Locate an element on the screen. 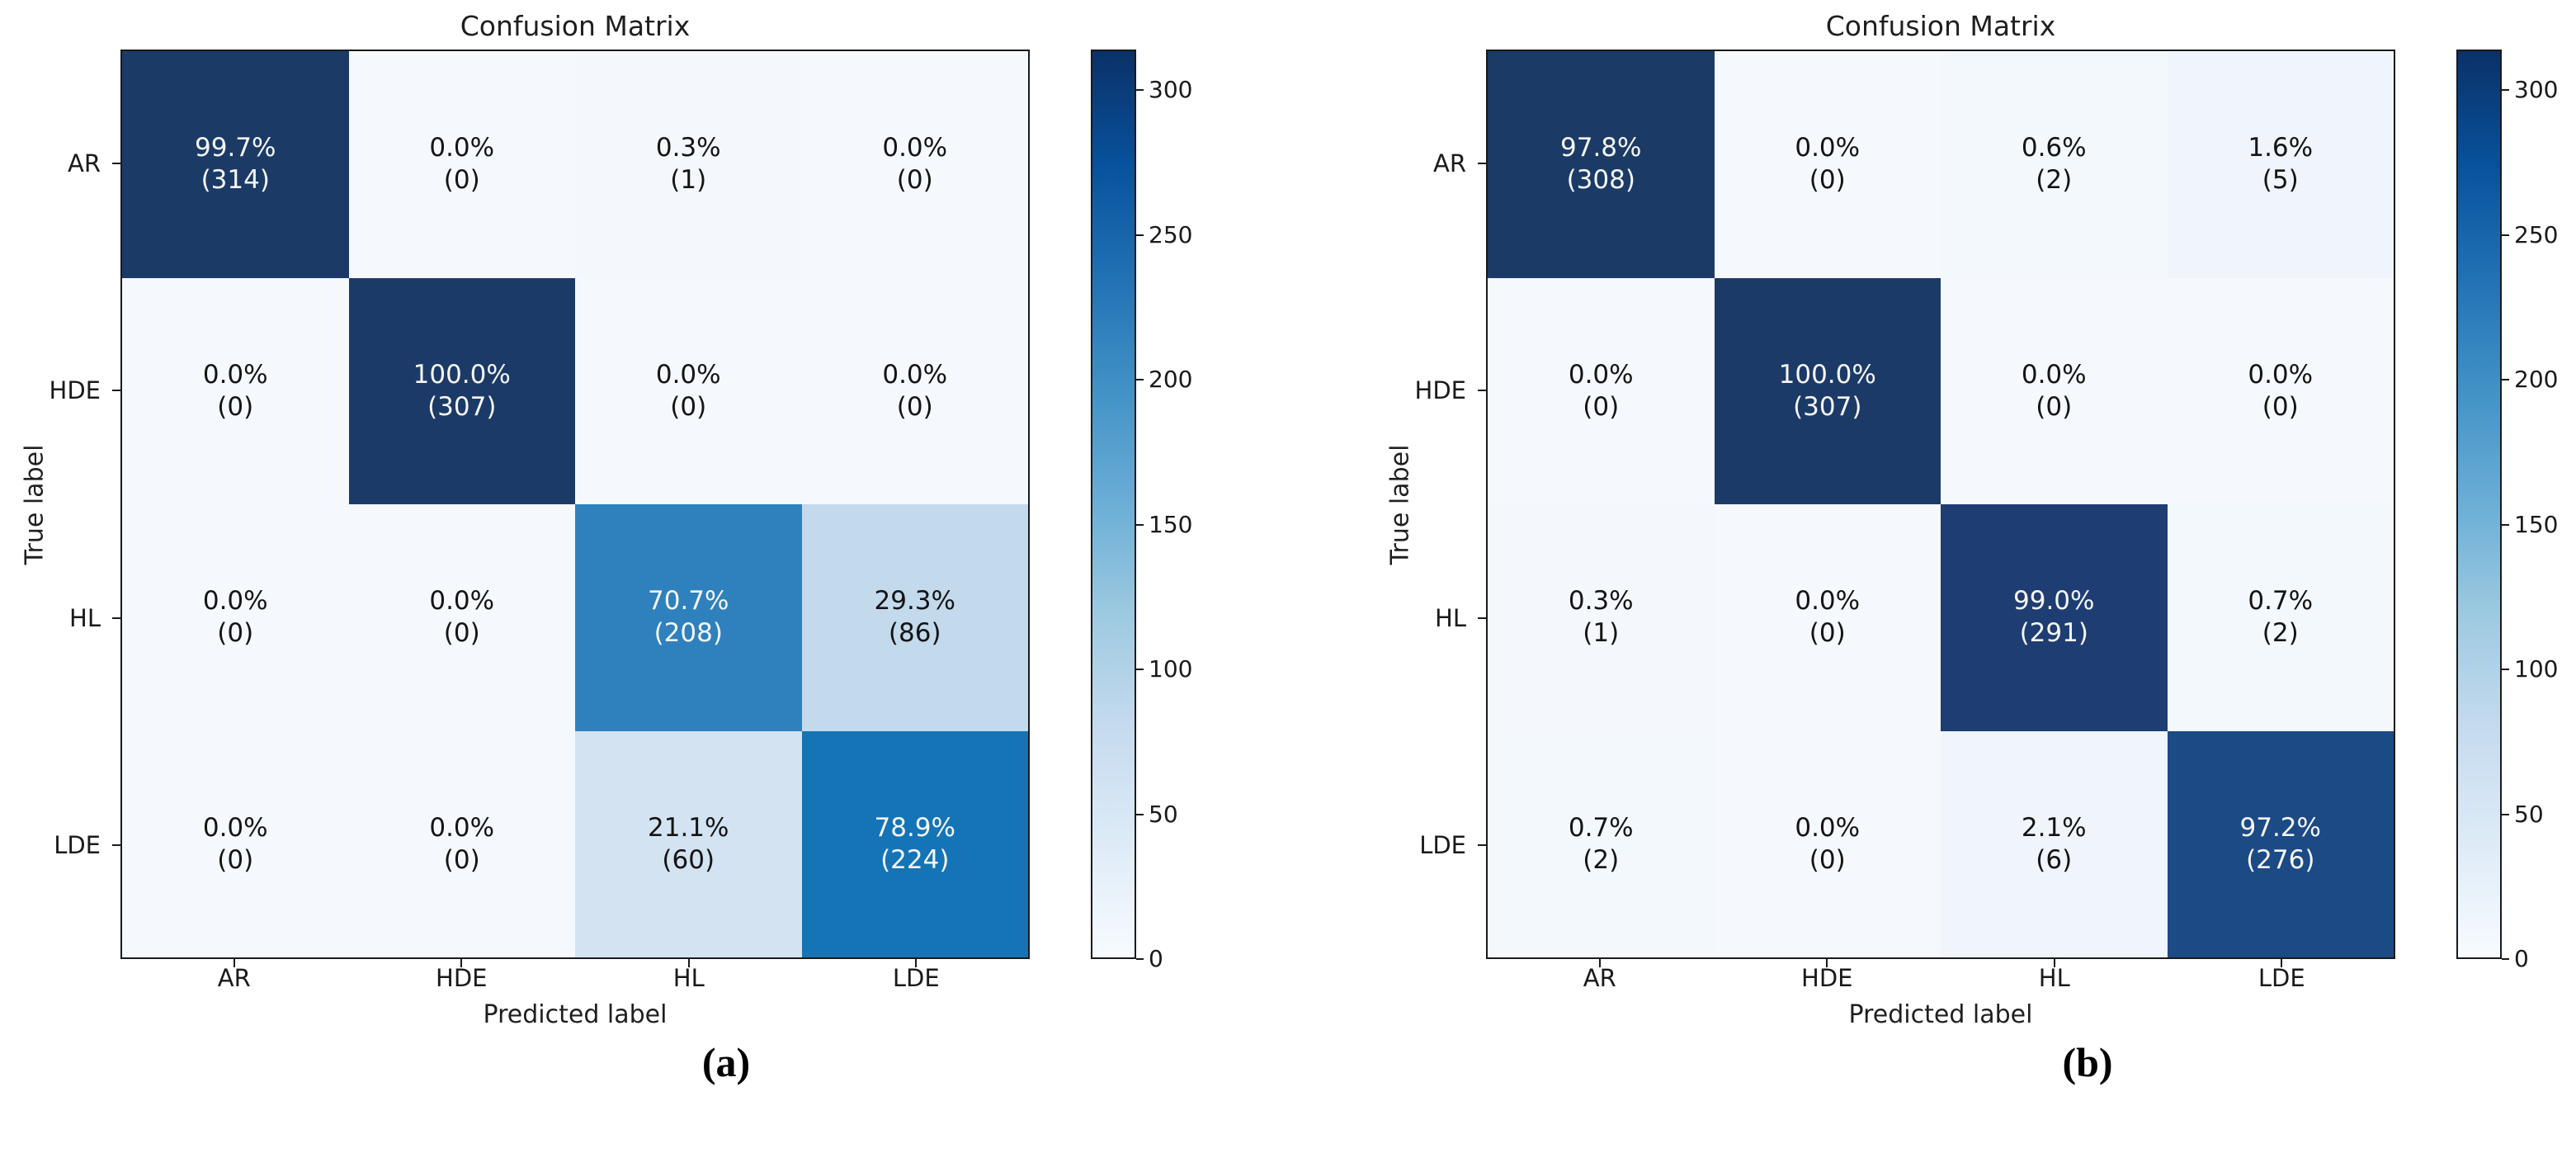 The width and height of the screenshot is (2576, 1153). cell-percent: 1.6% is located at coordinates (2281, 148).